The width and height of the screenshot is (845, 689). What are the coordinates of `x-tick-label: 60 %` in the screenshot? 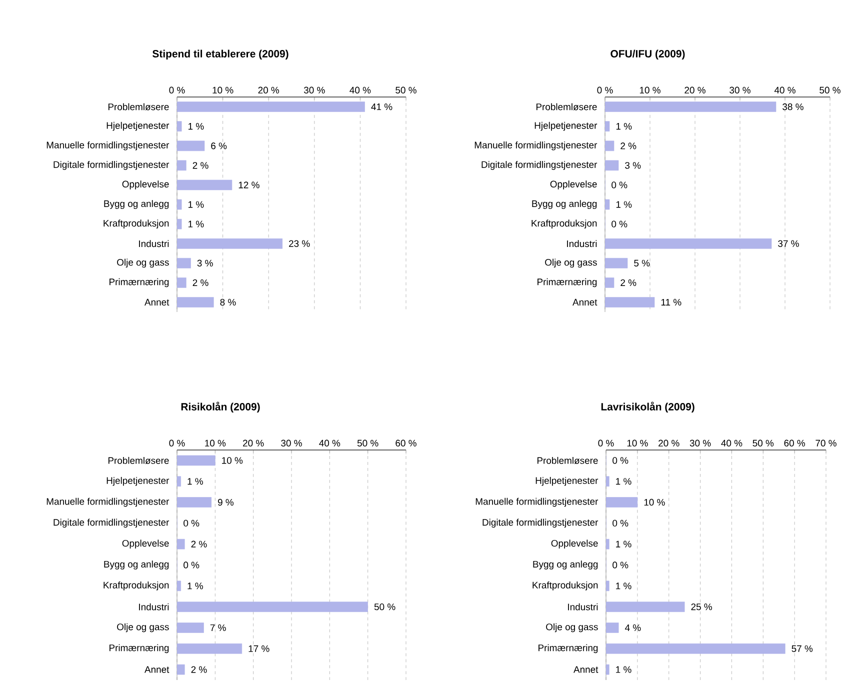 It's located at (406, 443).